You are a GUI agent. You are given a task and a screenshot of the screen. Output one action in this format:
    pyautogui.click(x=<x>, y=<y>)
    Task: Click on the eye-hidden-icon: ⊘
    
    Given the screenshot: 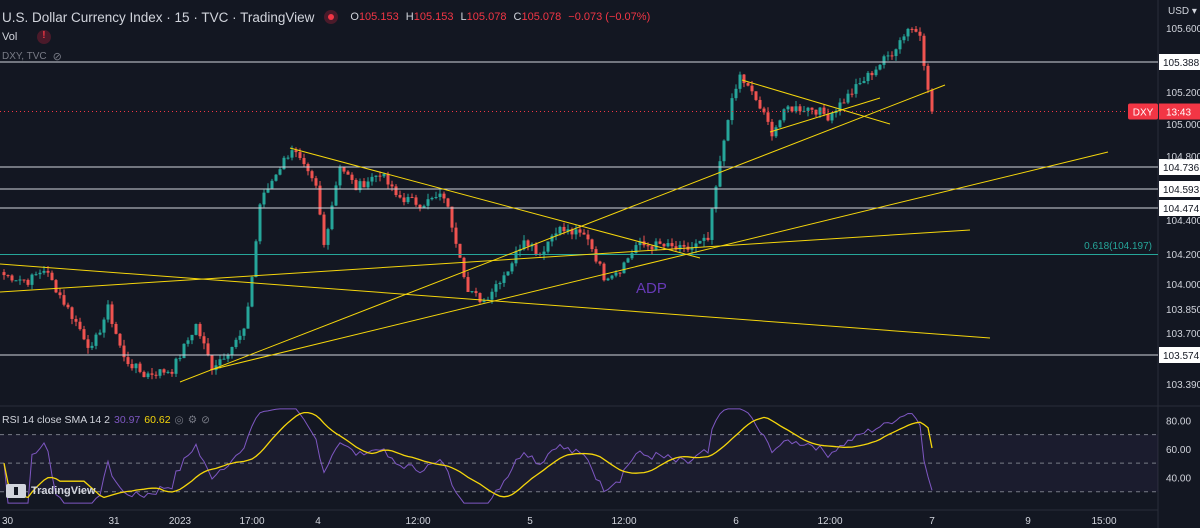 What is the action you would take?
    pyautogui.click(x=57, y=57)
    